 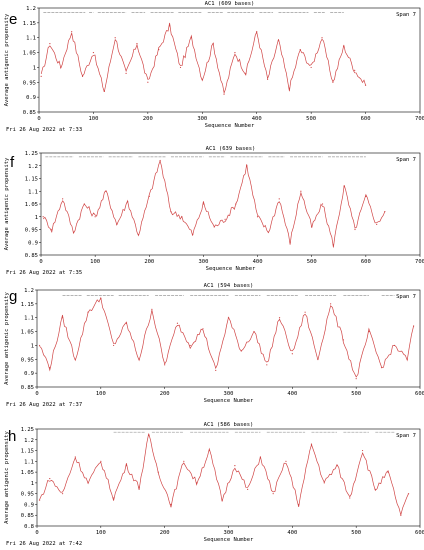 What do you see at coordinates (27, 430) in the screenshot?
I see `y-tick-label: 1.25` at bounding box center [27, 430].